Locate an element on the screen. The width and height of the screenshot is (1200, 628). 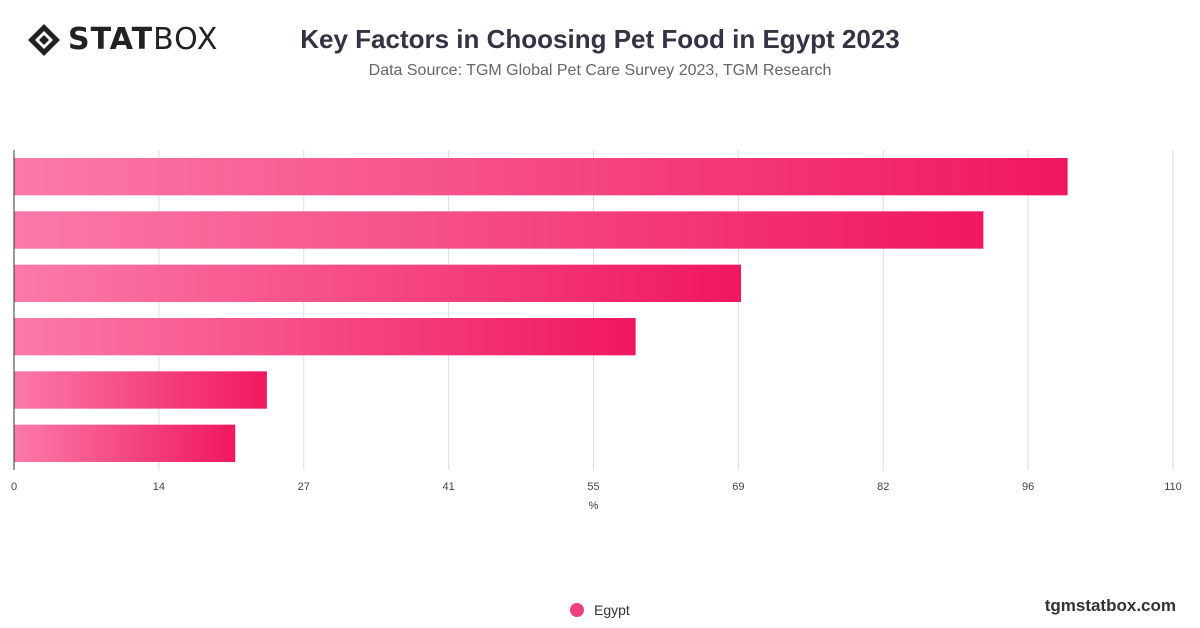
x-tick-label: 14 is located at coordinates (159, 487).